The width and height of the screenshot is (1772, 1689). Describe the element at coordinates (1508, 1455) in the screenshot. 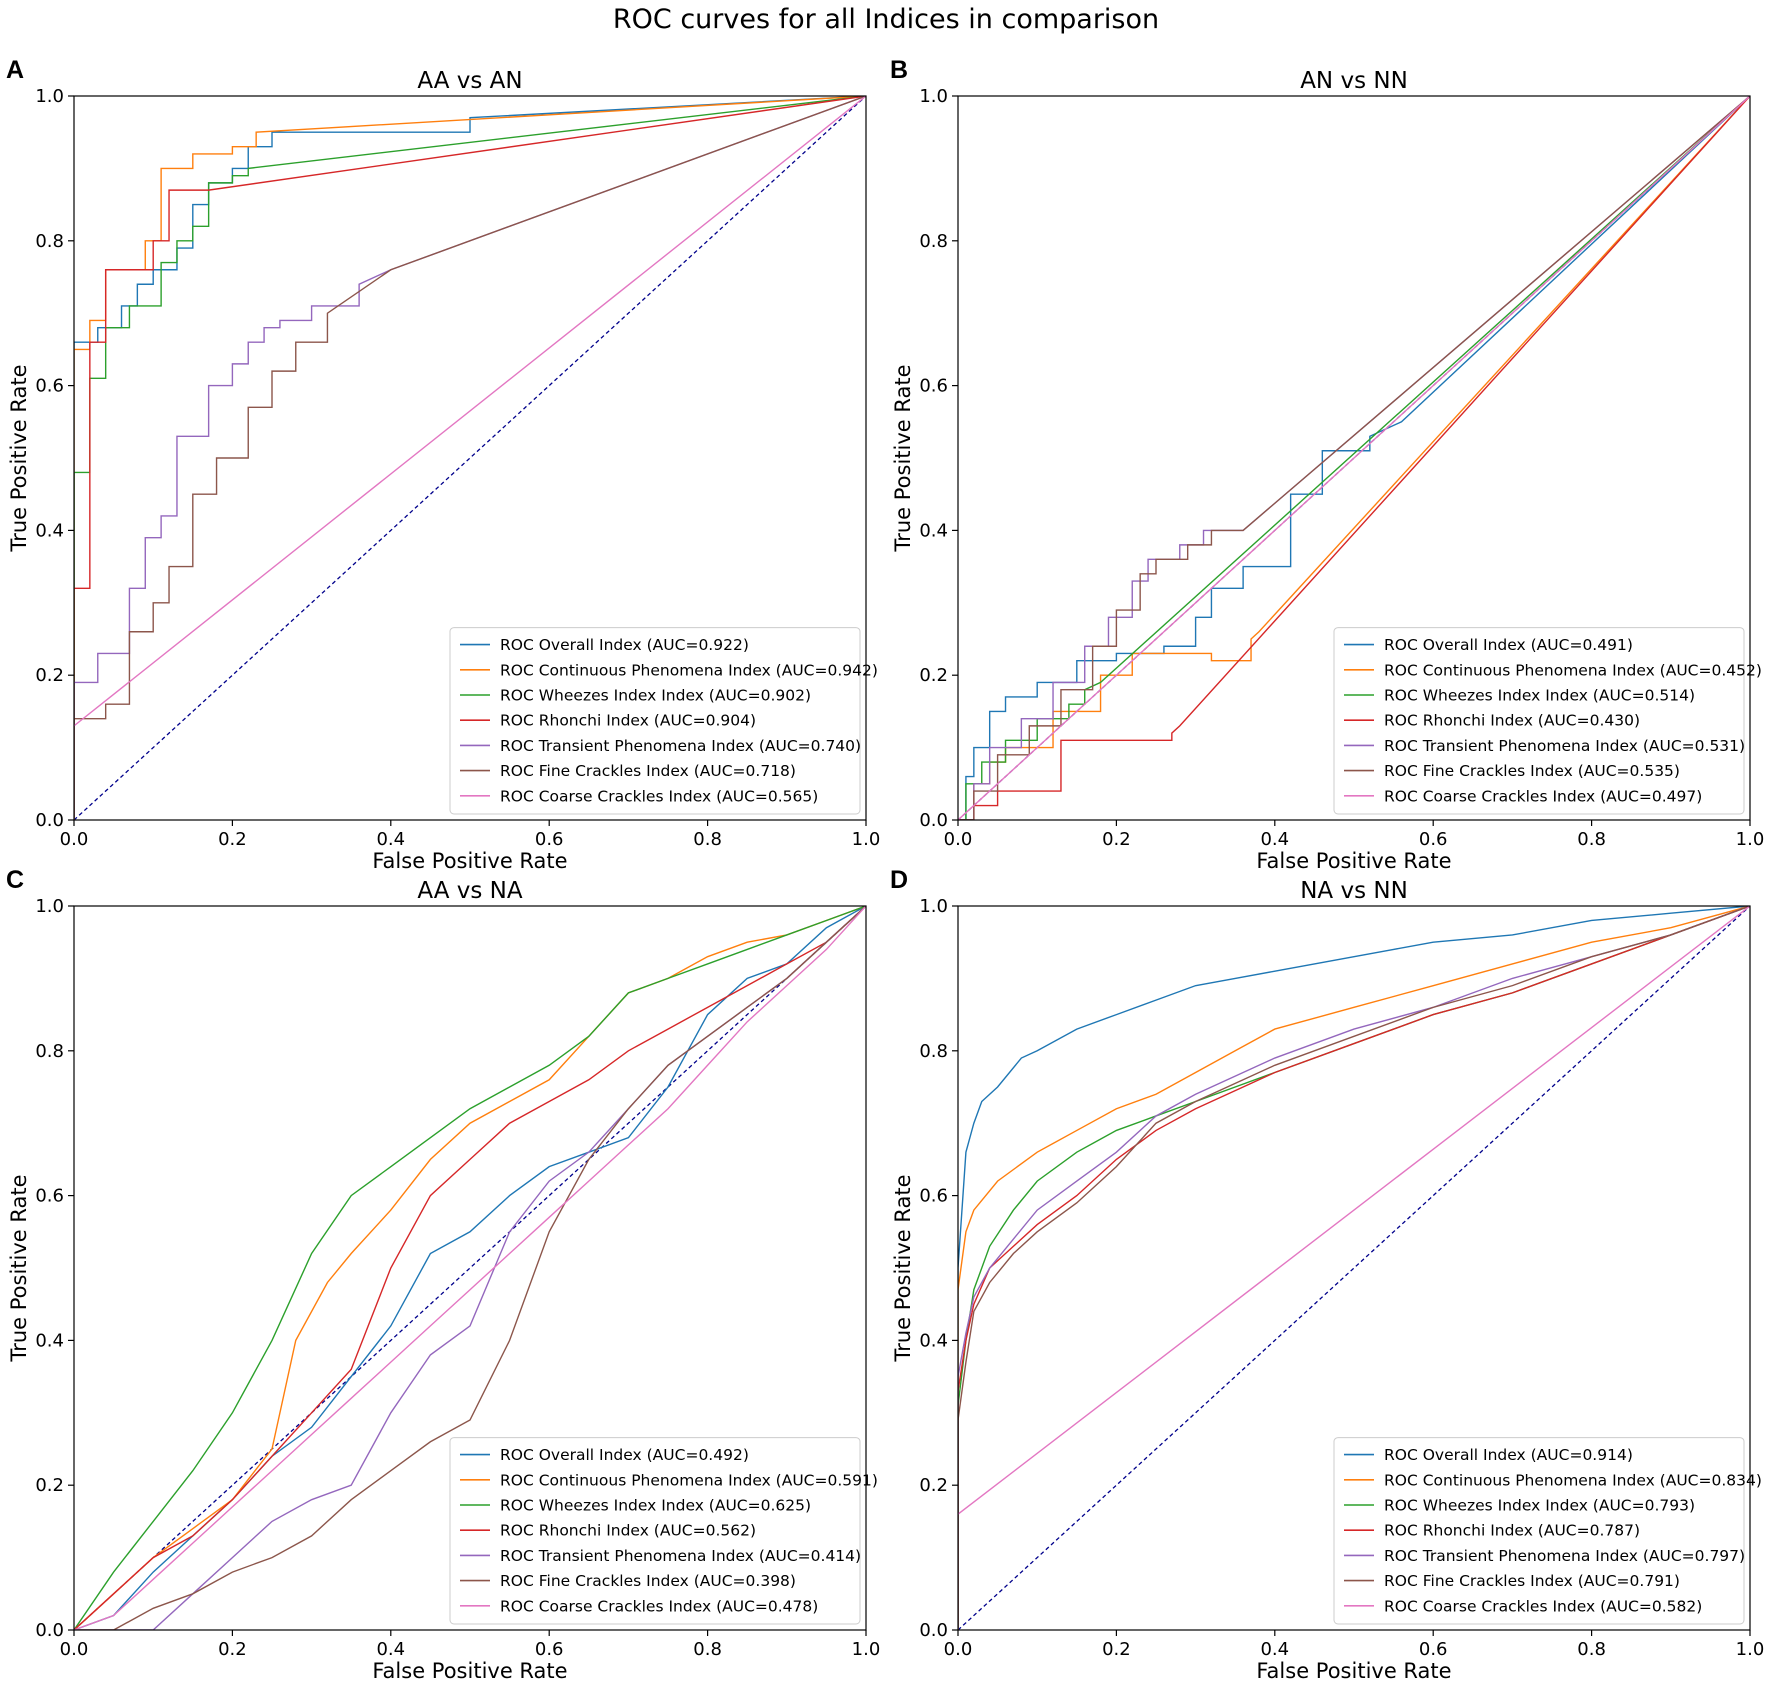

I see `legend-label: ROC Overall Index (AUC=0.914)` at that location.